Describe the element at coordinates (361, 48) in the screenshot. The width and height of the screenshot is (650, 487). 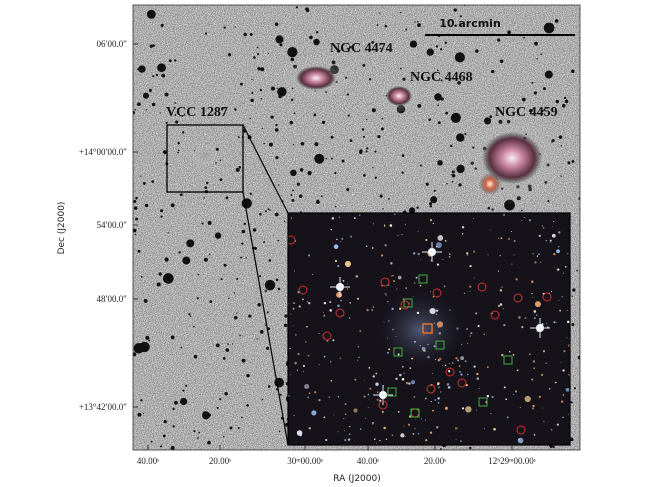
I see `galaxy-label: NGC 4474` at that location.